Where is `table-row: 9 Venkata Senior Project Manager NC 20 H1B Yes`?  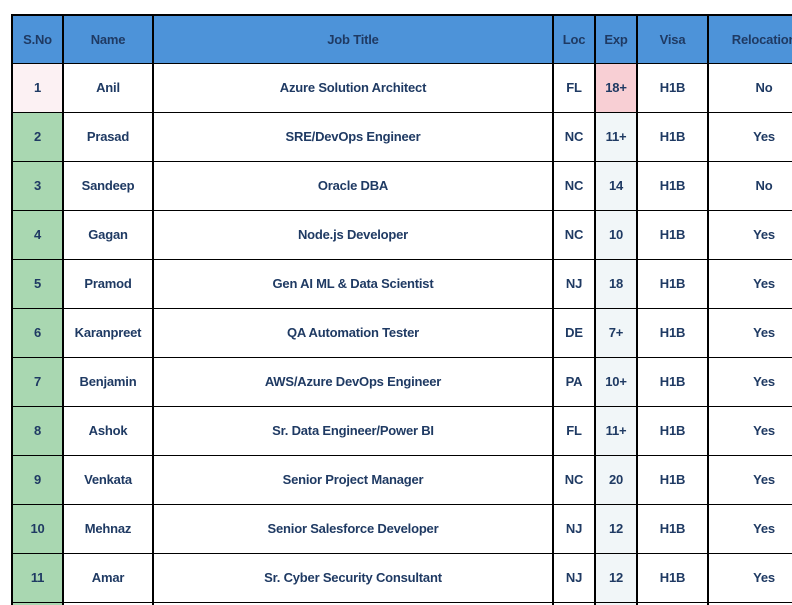 table-row: 9 Venkata Senior Project Manager NC 20 H1B Yes is located at coordinates (401, 479).